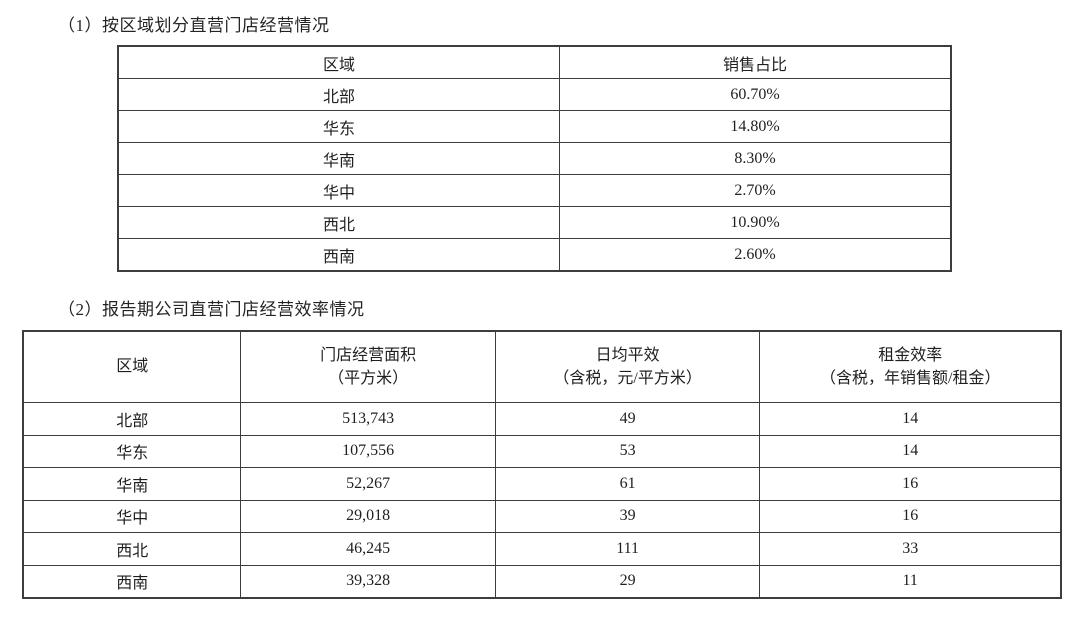 The image size is (1080, 621). Describe the element at coordinates (627, 484) in the screenshot. I see `daily-sales-cell: 61` at that location.